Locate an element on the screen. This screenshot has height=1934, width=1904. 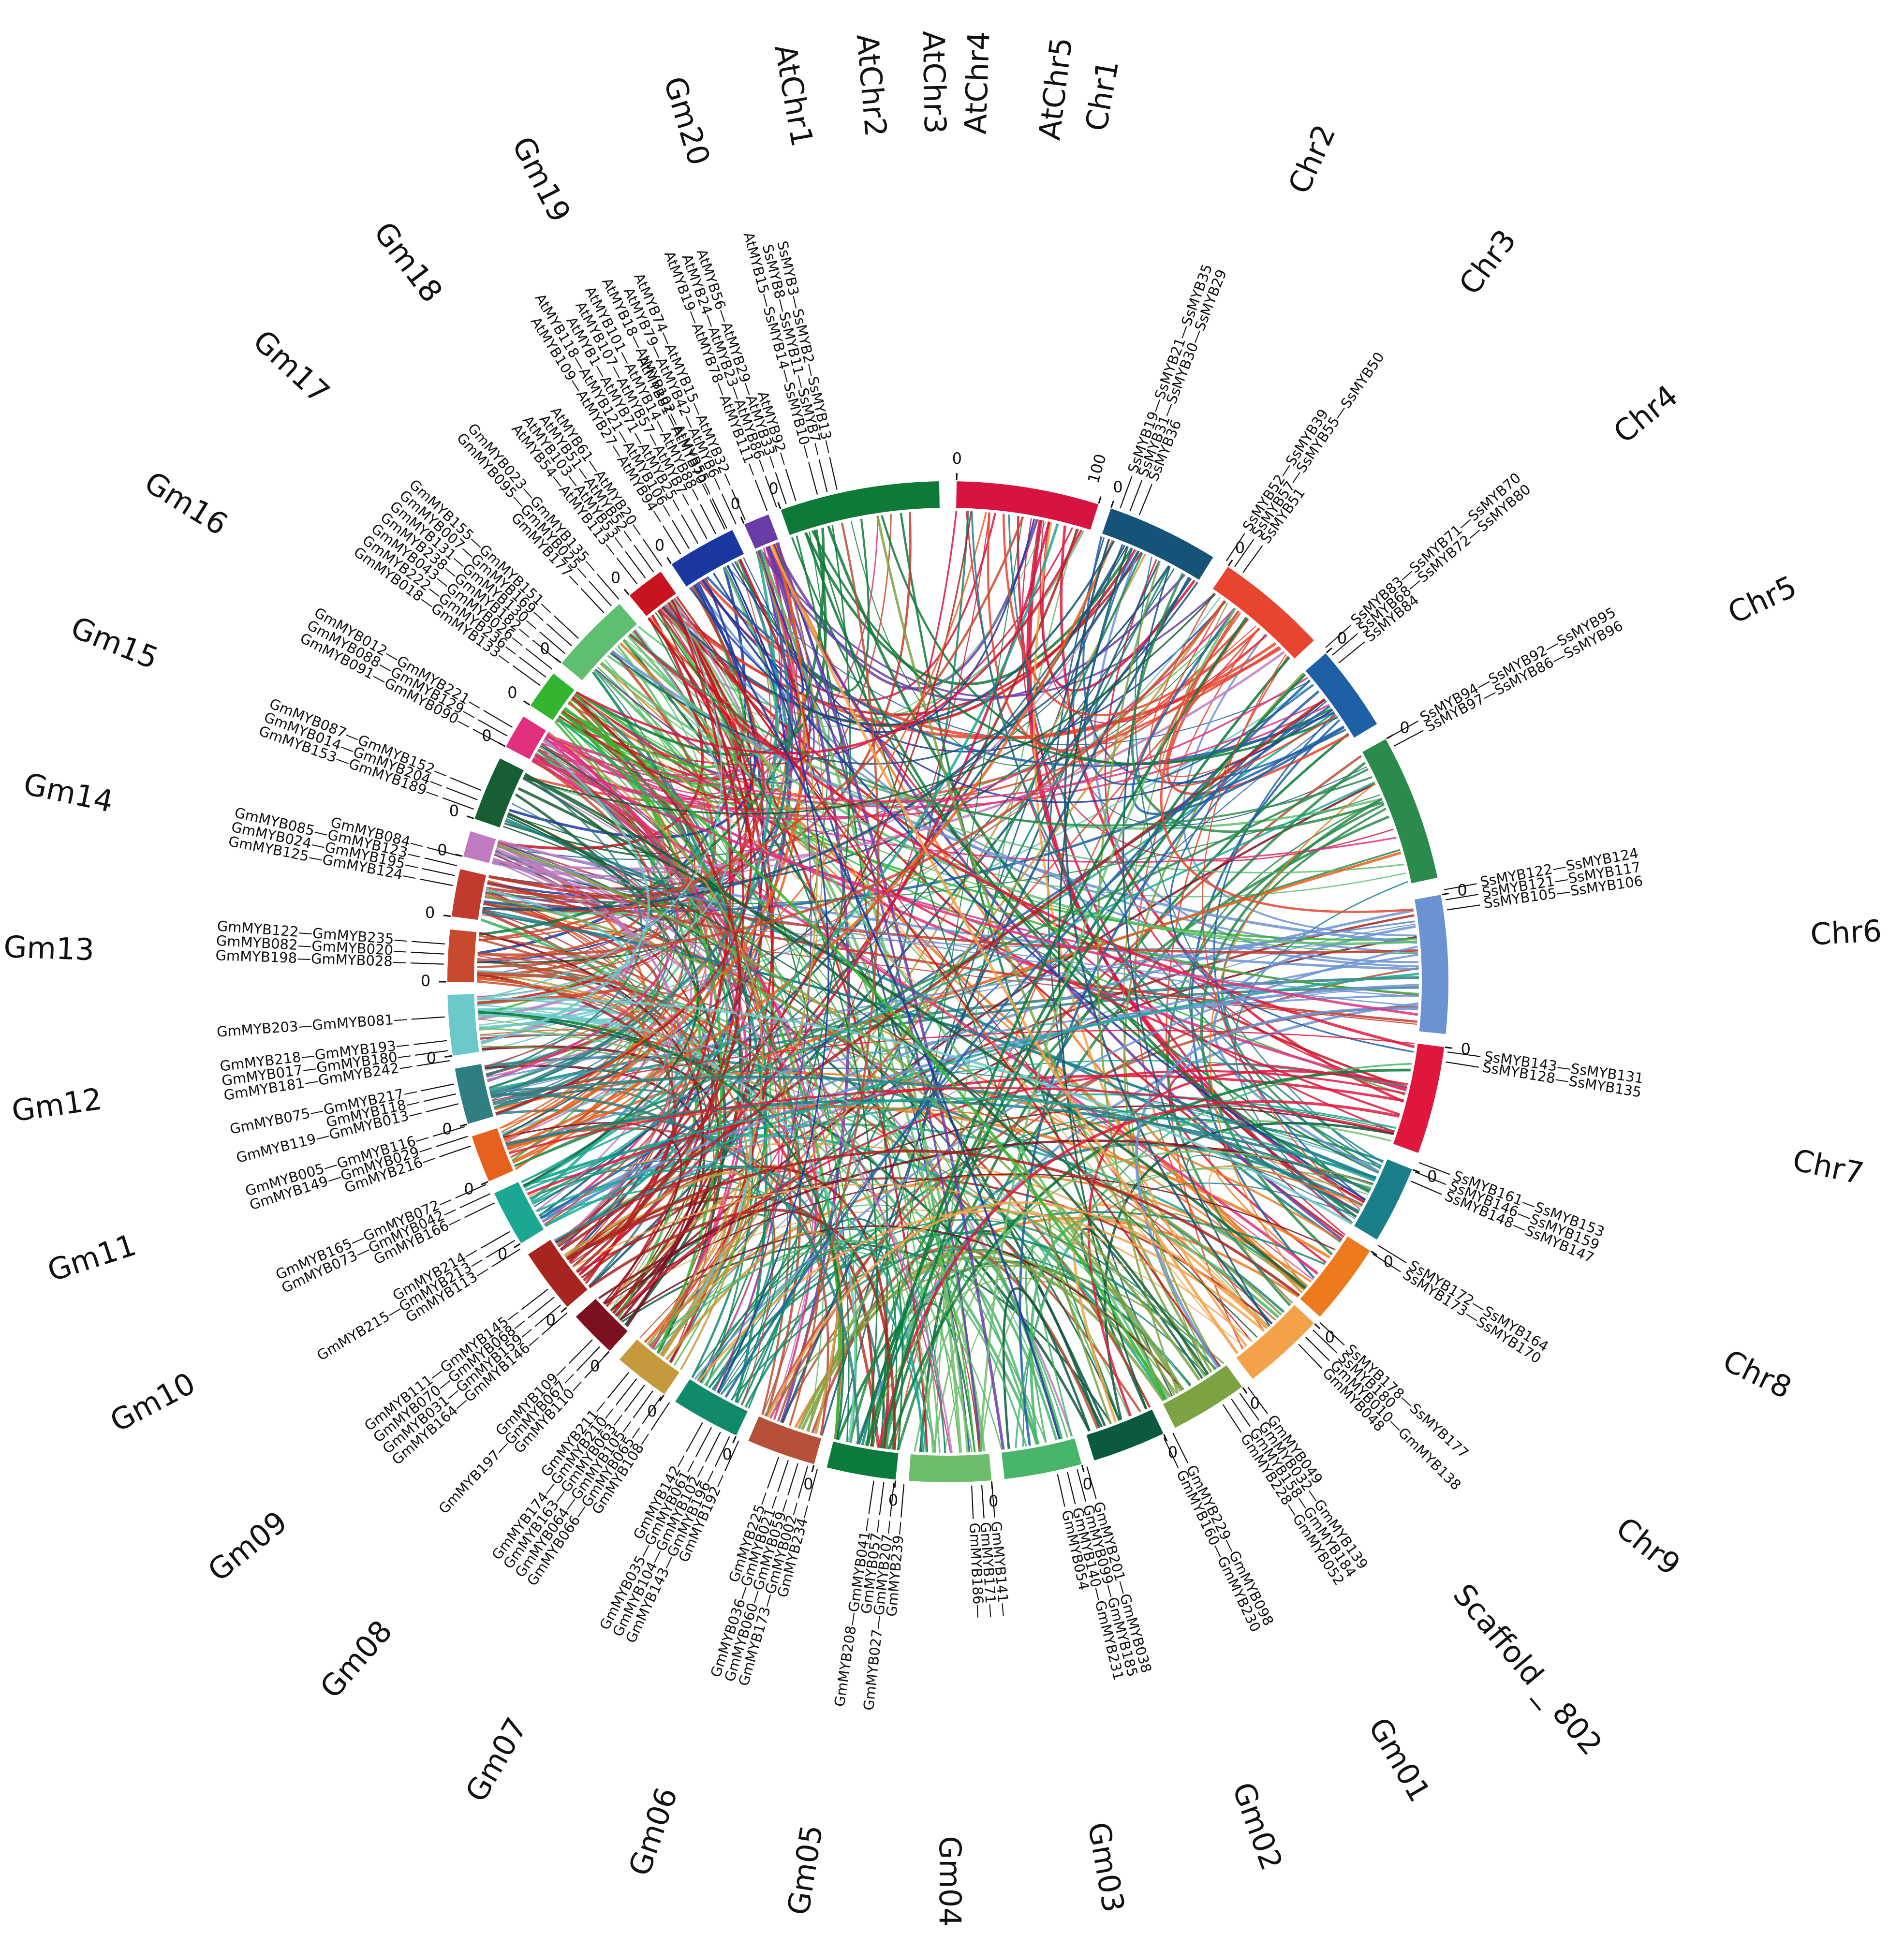
gene-group-gm14: GmMYB203—GmMYB081— is located at coordinates (330, 1025).